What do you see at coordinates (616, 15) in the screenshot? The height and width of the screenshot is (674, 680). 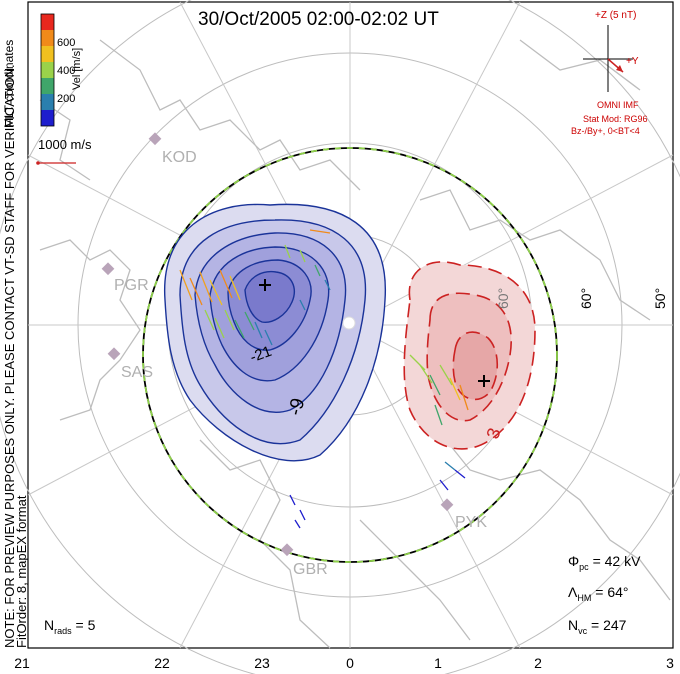 I see `imf-z-label: +Z (5 nT)` at bounding box center [616, 15].